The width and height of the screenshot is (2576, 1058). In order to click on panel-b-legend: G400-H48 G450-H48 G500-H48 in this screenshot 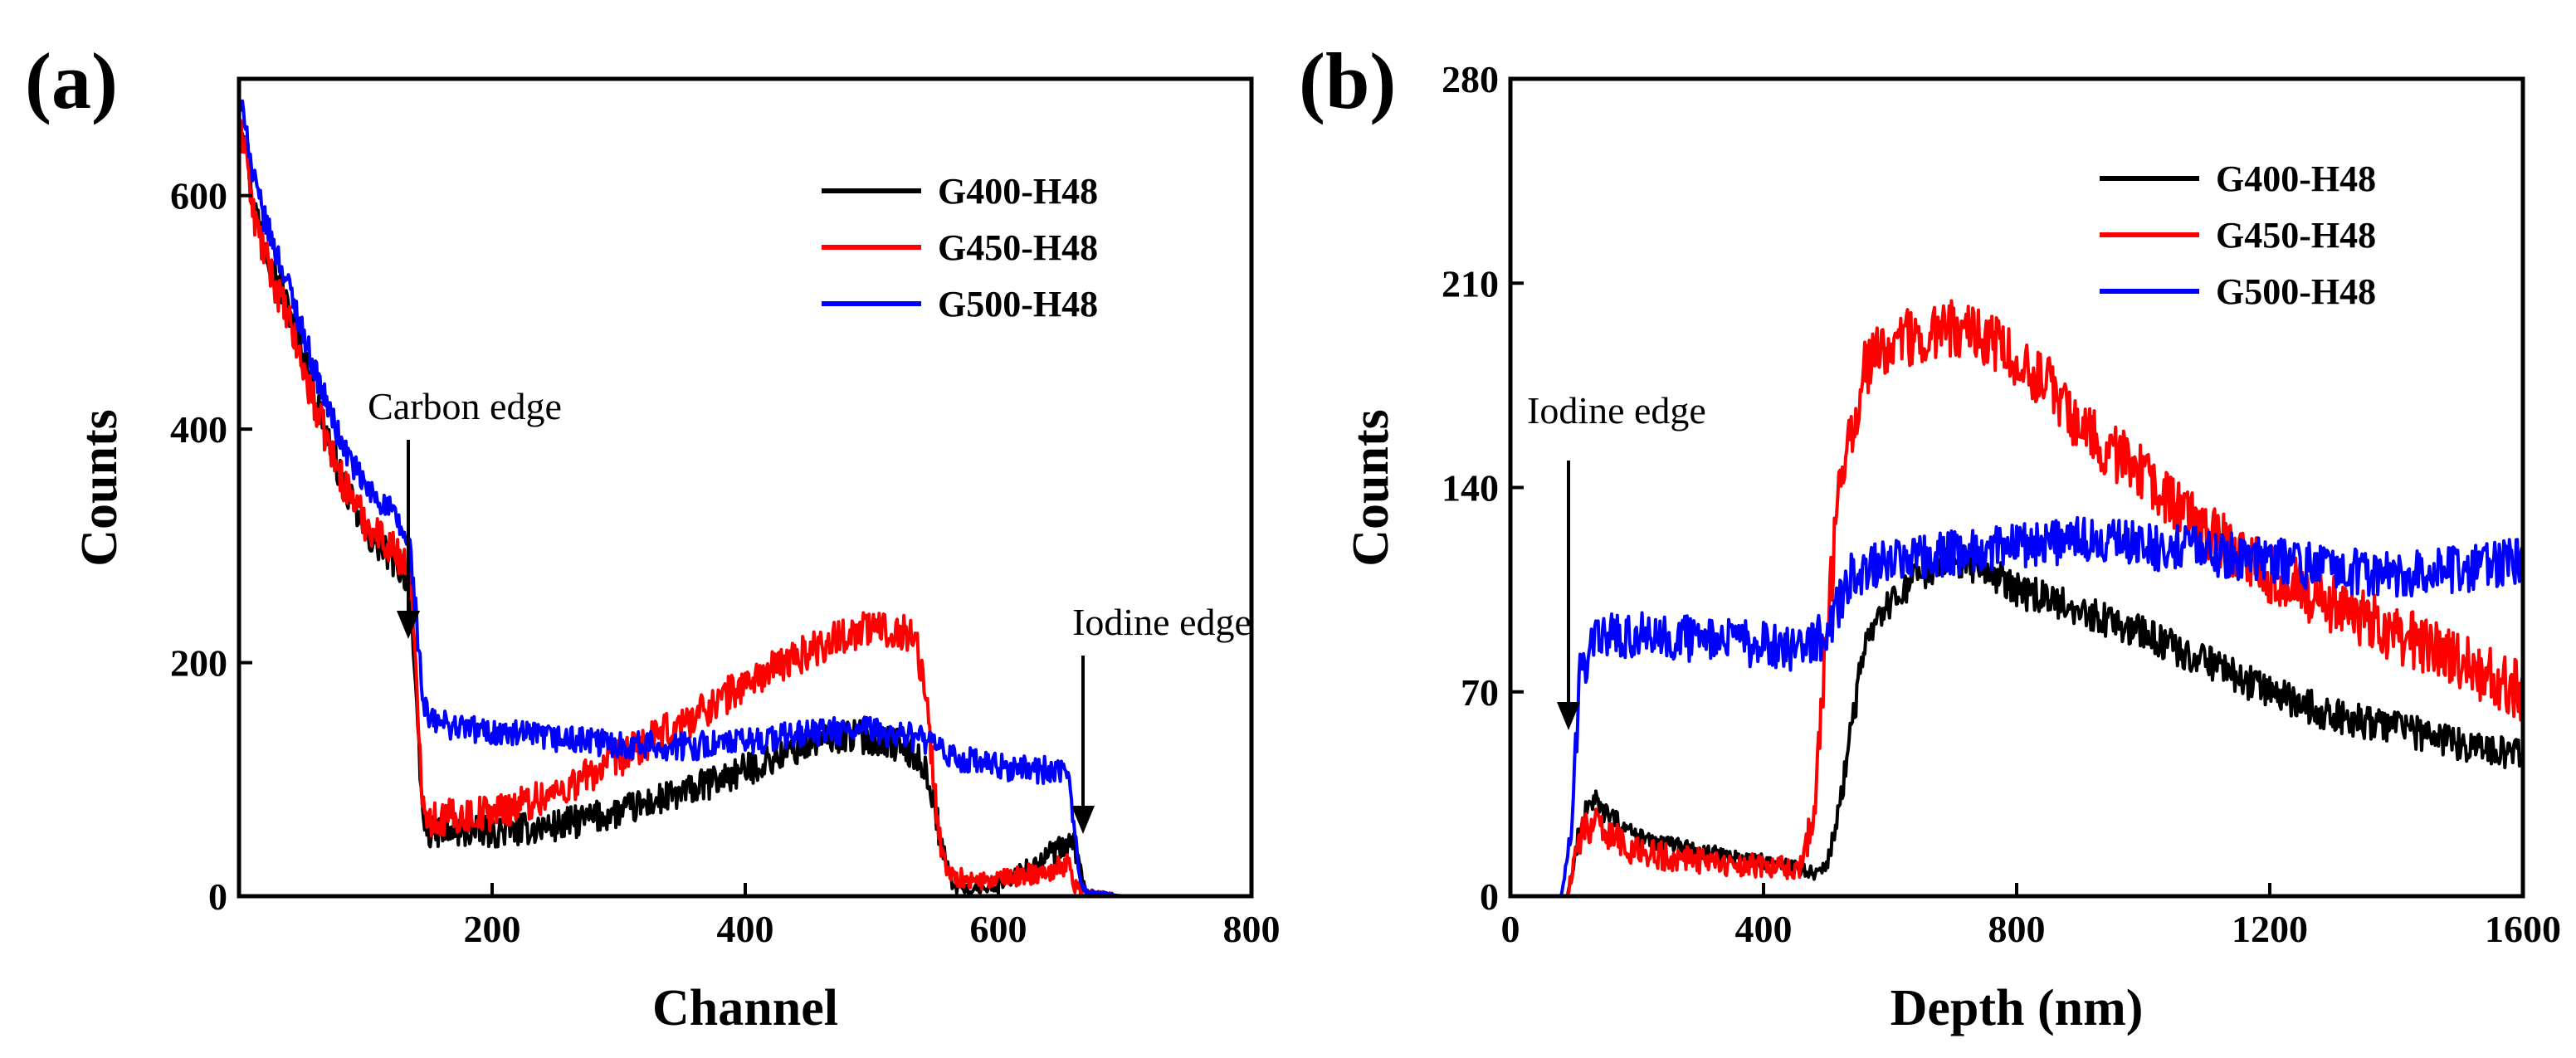, I will do `click(2238, 235)`.